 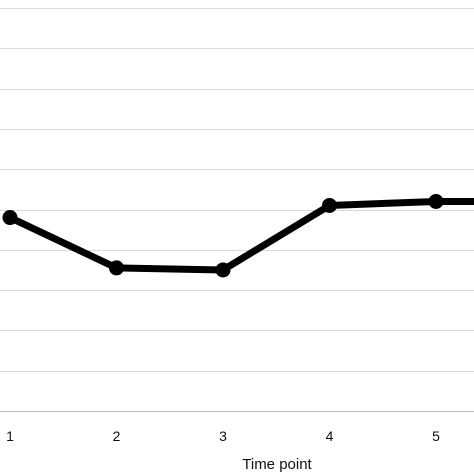 What do you see at coordinates (330, 436) in the screenshot?
I see `x-tick-label: 4` at bounding box center [330, 436].